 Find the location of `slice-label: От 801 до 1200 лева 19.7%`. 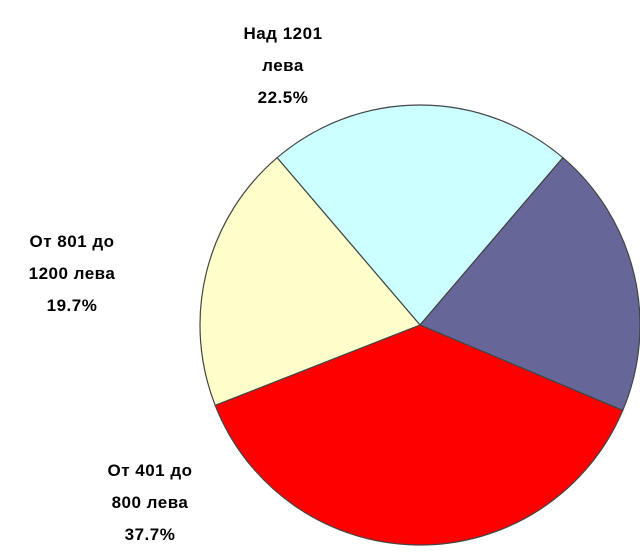

slice-label: От 801 до 1200 лева 19.7% is located at coordinates (72, 274).